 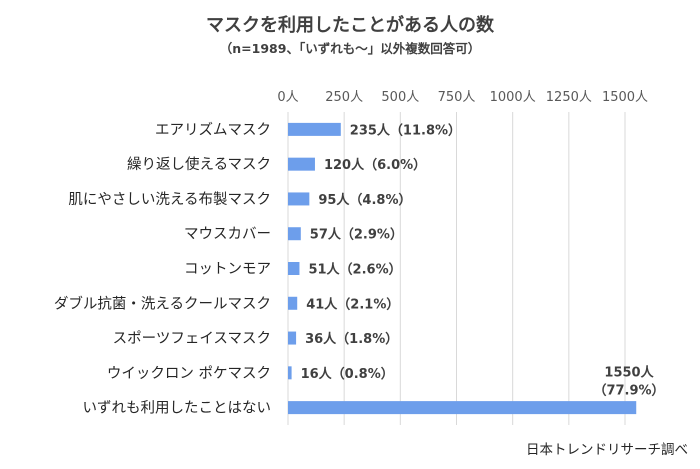 I want to click on x-tick-label: 1250人, so click(x=569, y=97).